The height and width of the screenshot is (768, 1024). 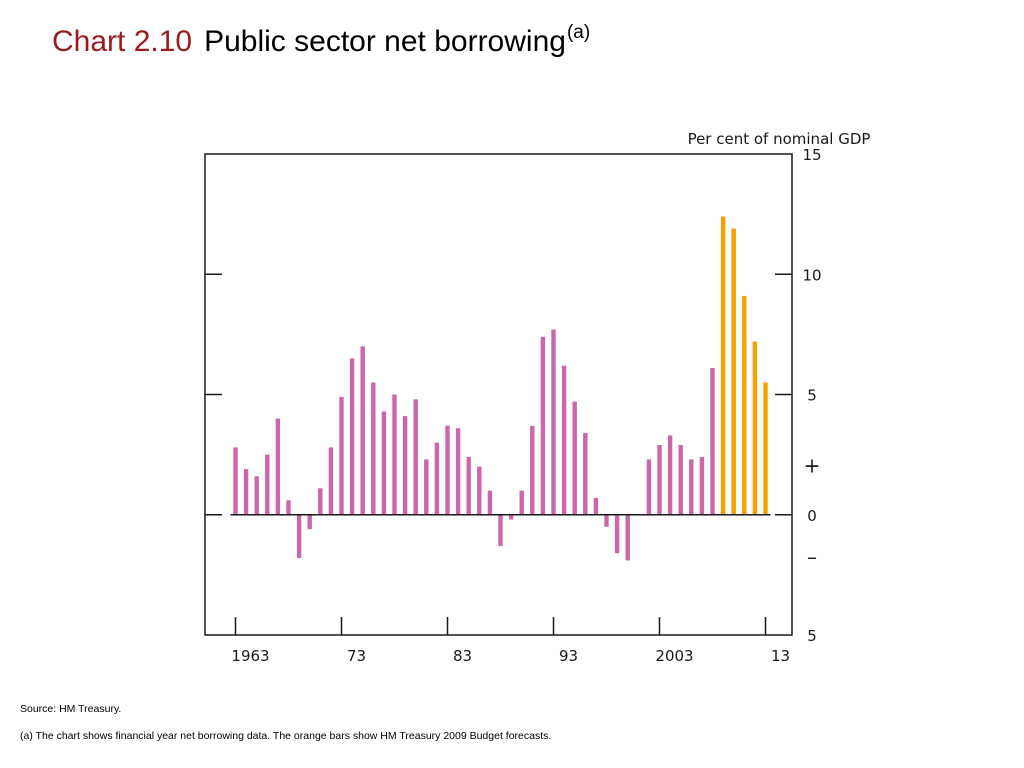 I want to click on x-tick-label: 83, so click(x=462, y=656).